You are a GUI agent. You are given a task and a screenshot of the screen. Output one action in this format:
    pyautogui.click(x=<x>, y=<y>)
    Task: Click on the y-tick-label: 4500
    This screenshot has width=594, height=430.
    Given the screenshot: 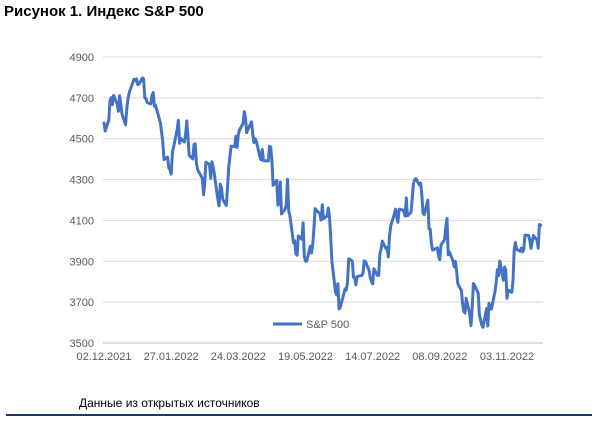 What is the action you would take?
    pyautogui.click(x=82, y=140)
    